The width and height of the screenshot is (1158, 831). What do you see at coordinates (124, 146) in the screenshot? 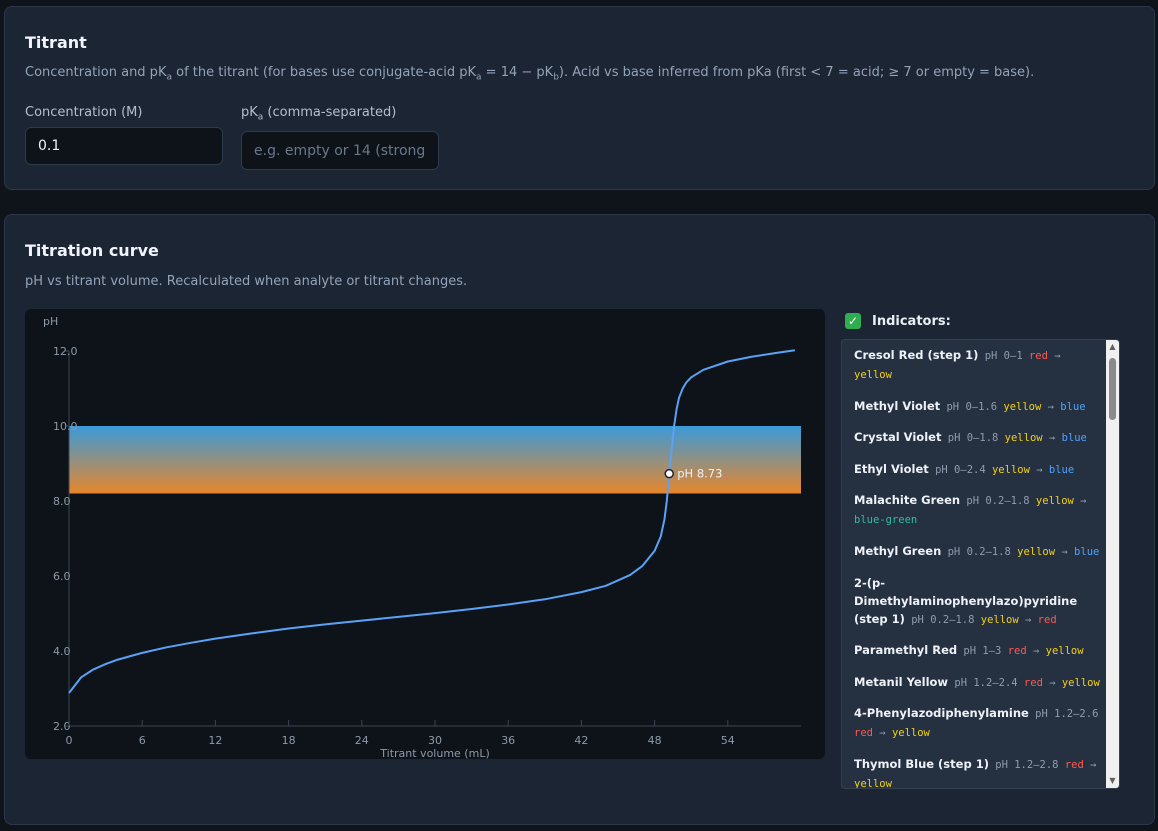
I see `concentration-input` at bounding box center [124, 146].